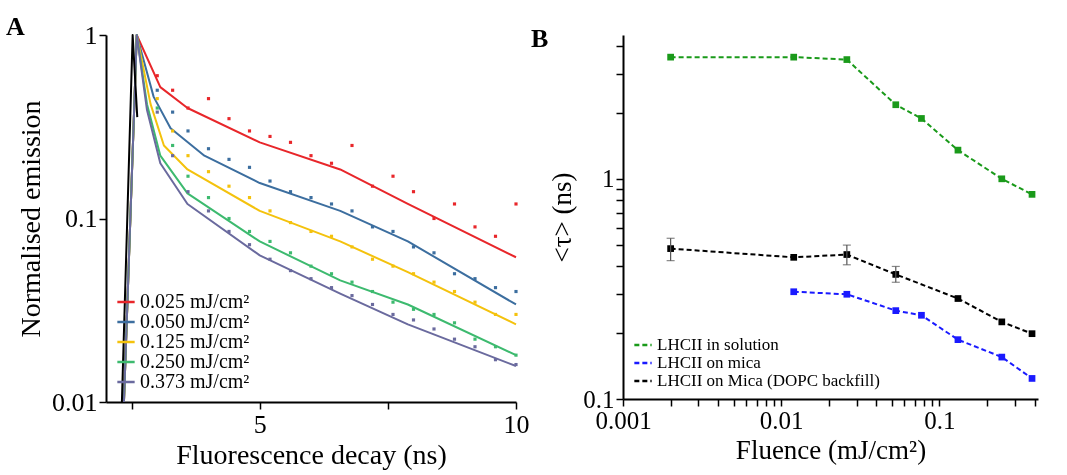 This screenshot has width=1067, height=475. I want to click on legend-label: 0.250 mJ/cm², so click(195, 361).